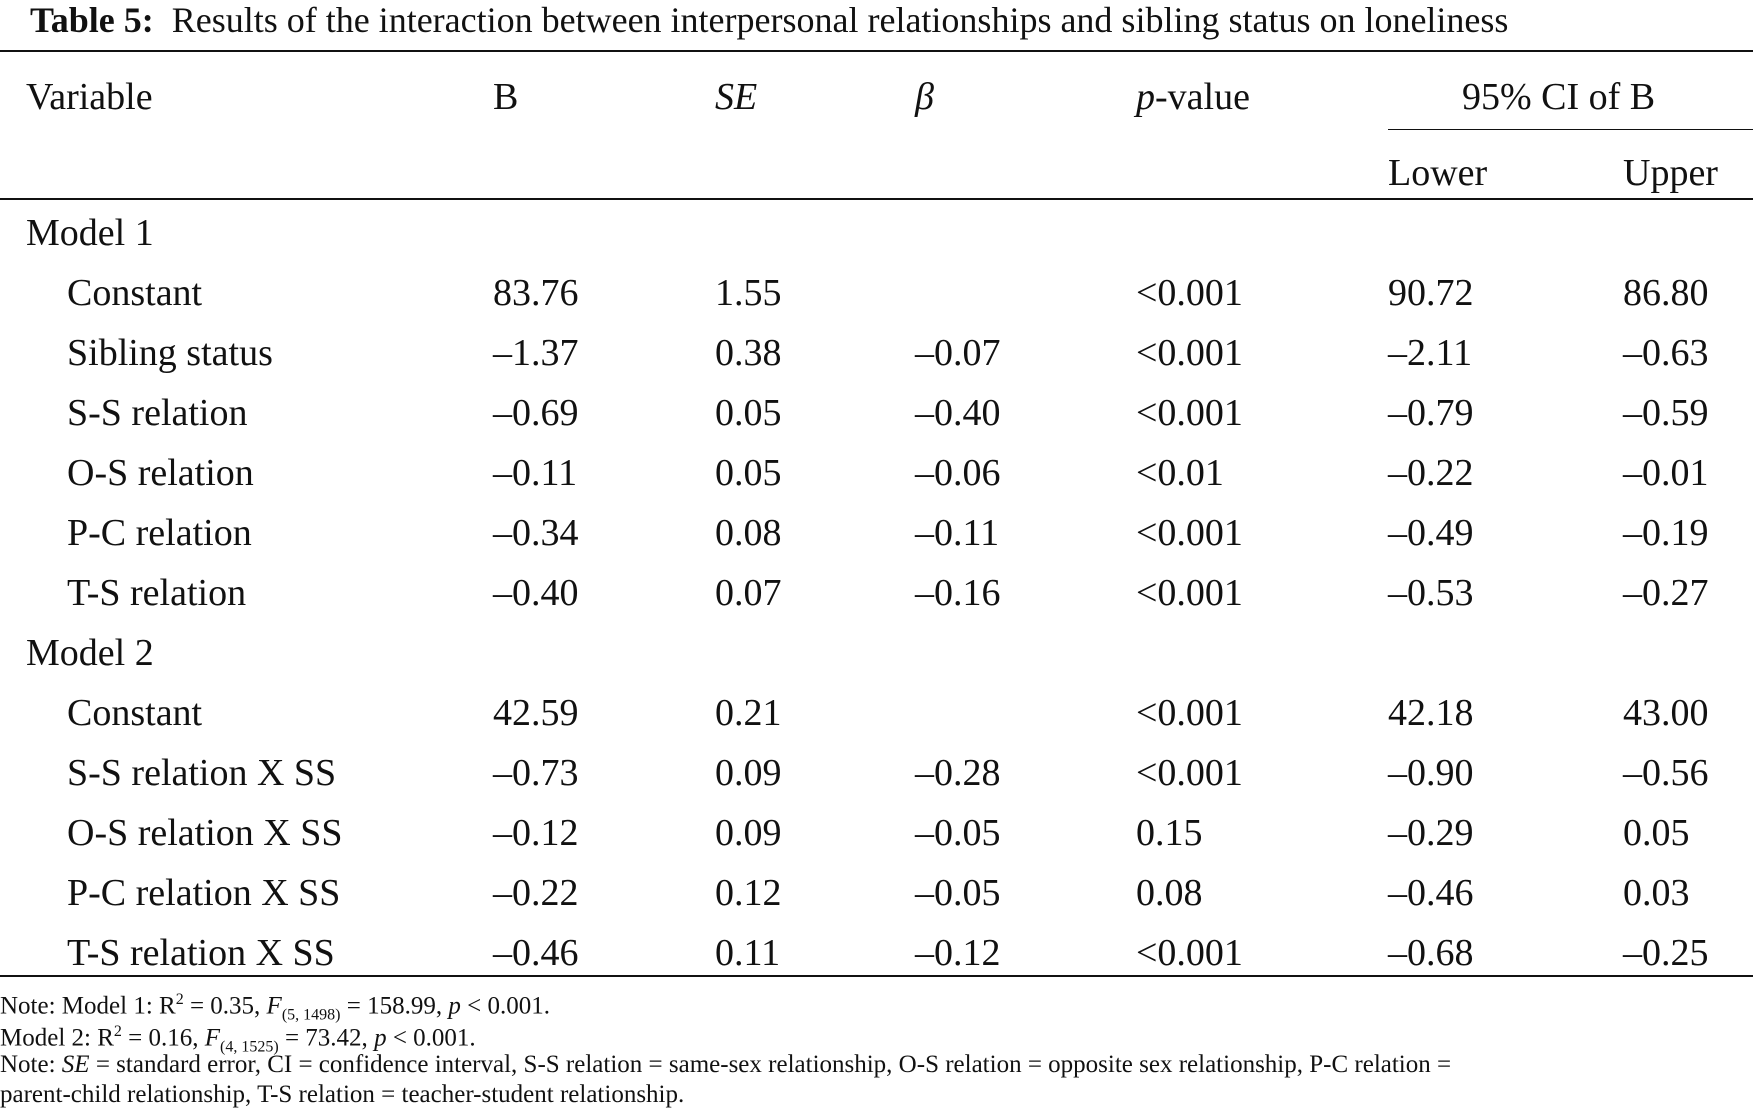  I want to click on cell-lower: –0.29, so click(1431, 833).